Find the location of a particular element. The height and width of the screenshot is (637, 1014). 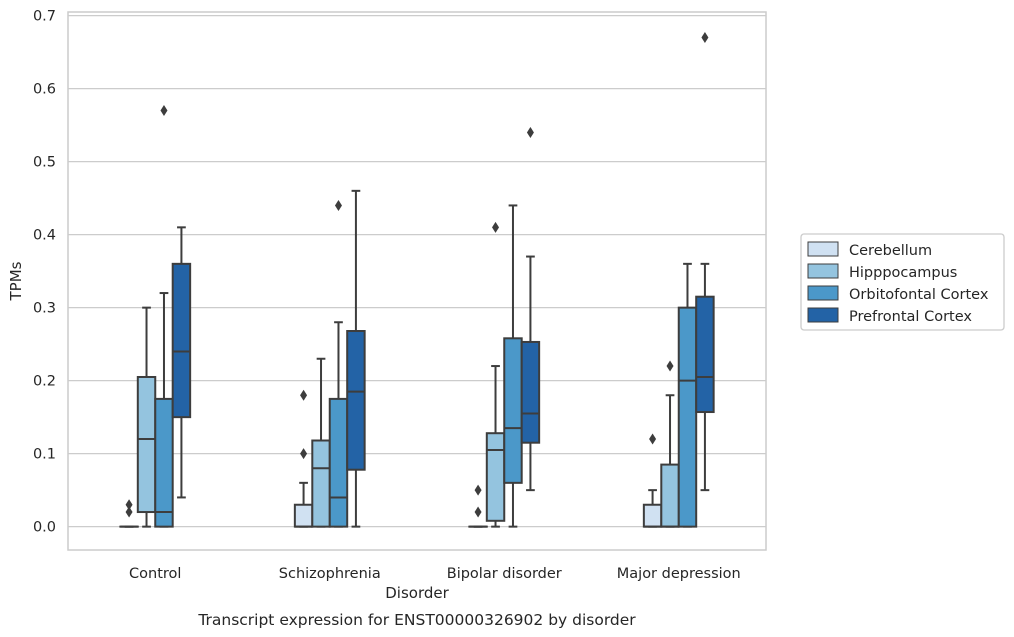

box-Bipolar disorder-Prefrontal Cortex is located at coordinates (530, 309).